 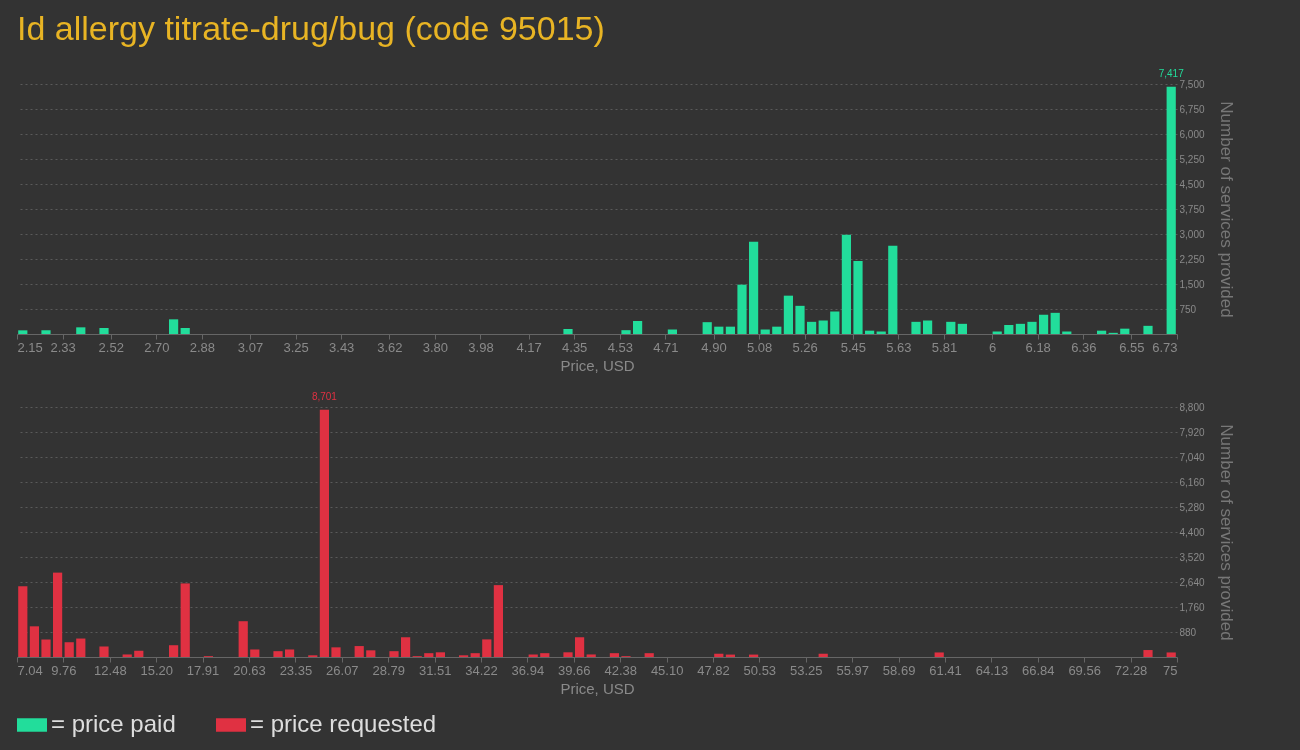 What do you see at coordinates (620, 347) in the screenshot?
I see `x-tick-label: 4.53` at bounding box center [620, 347].